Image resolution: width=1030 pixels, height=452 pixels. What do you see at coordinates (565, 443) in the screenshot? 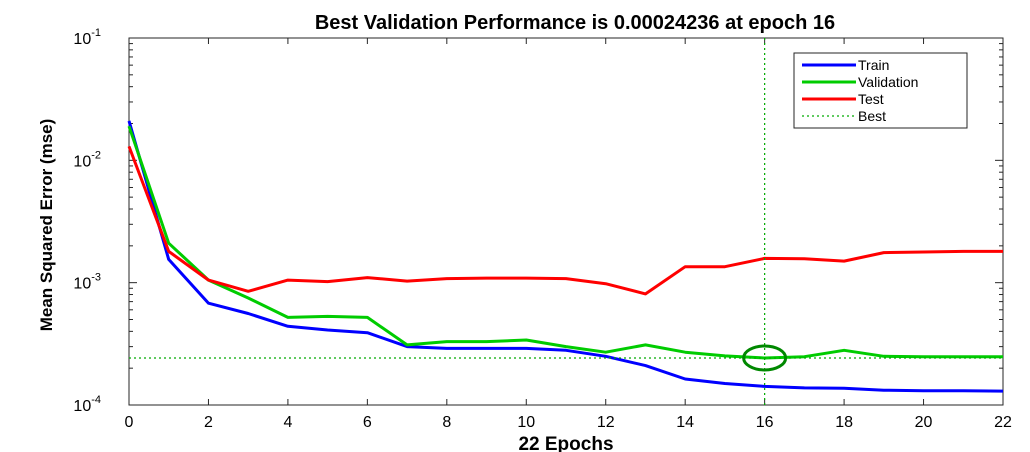
I see `x-axis-label: 22 Epochs` at bounding box center [565, 443].